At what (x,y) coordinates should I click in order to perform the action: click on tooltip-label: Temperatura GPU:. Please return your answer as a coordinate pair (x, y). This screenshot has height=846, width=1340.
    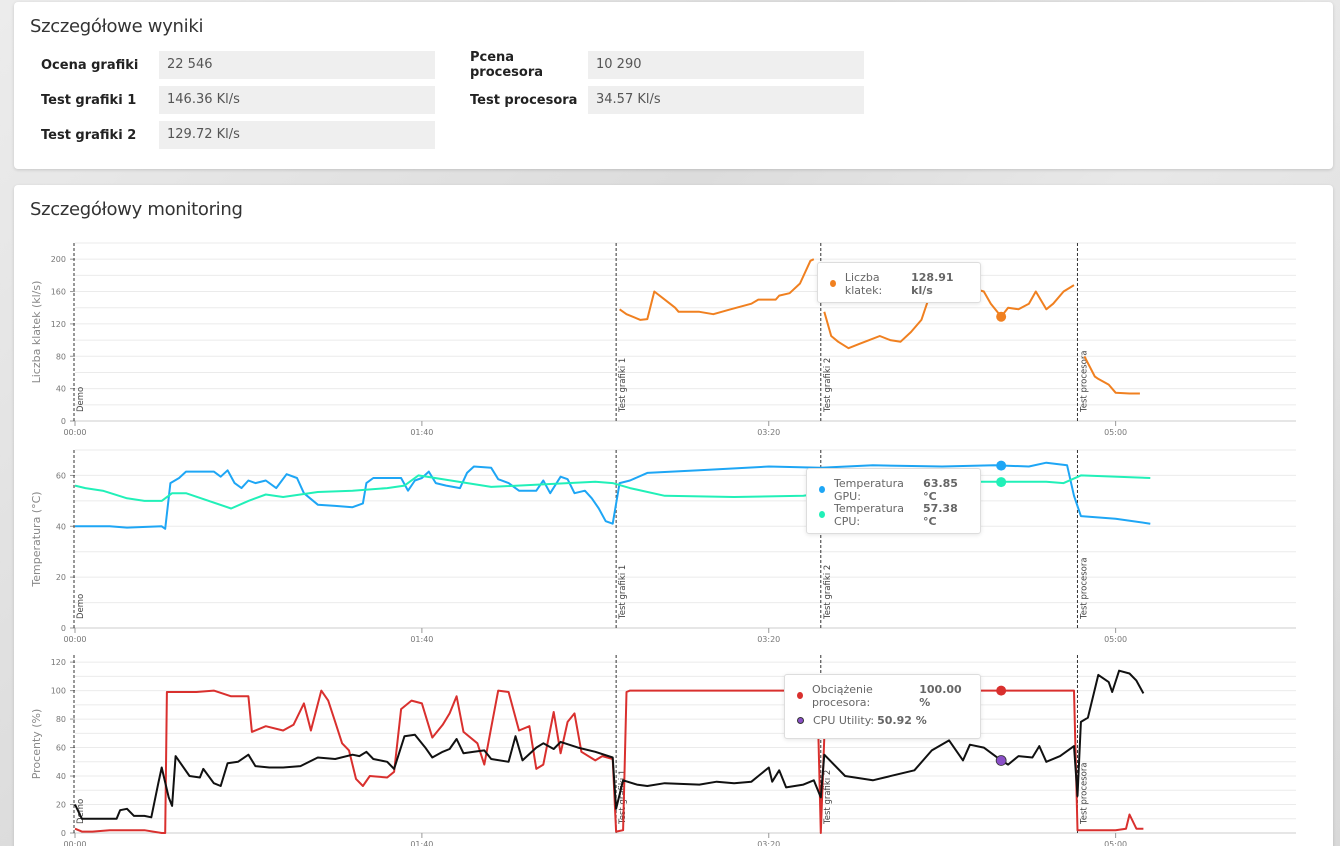
    Looking at the image, I should click on (869, 489).